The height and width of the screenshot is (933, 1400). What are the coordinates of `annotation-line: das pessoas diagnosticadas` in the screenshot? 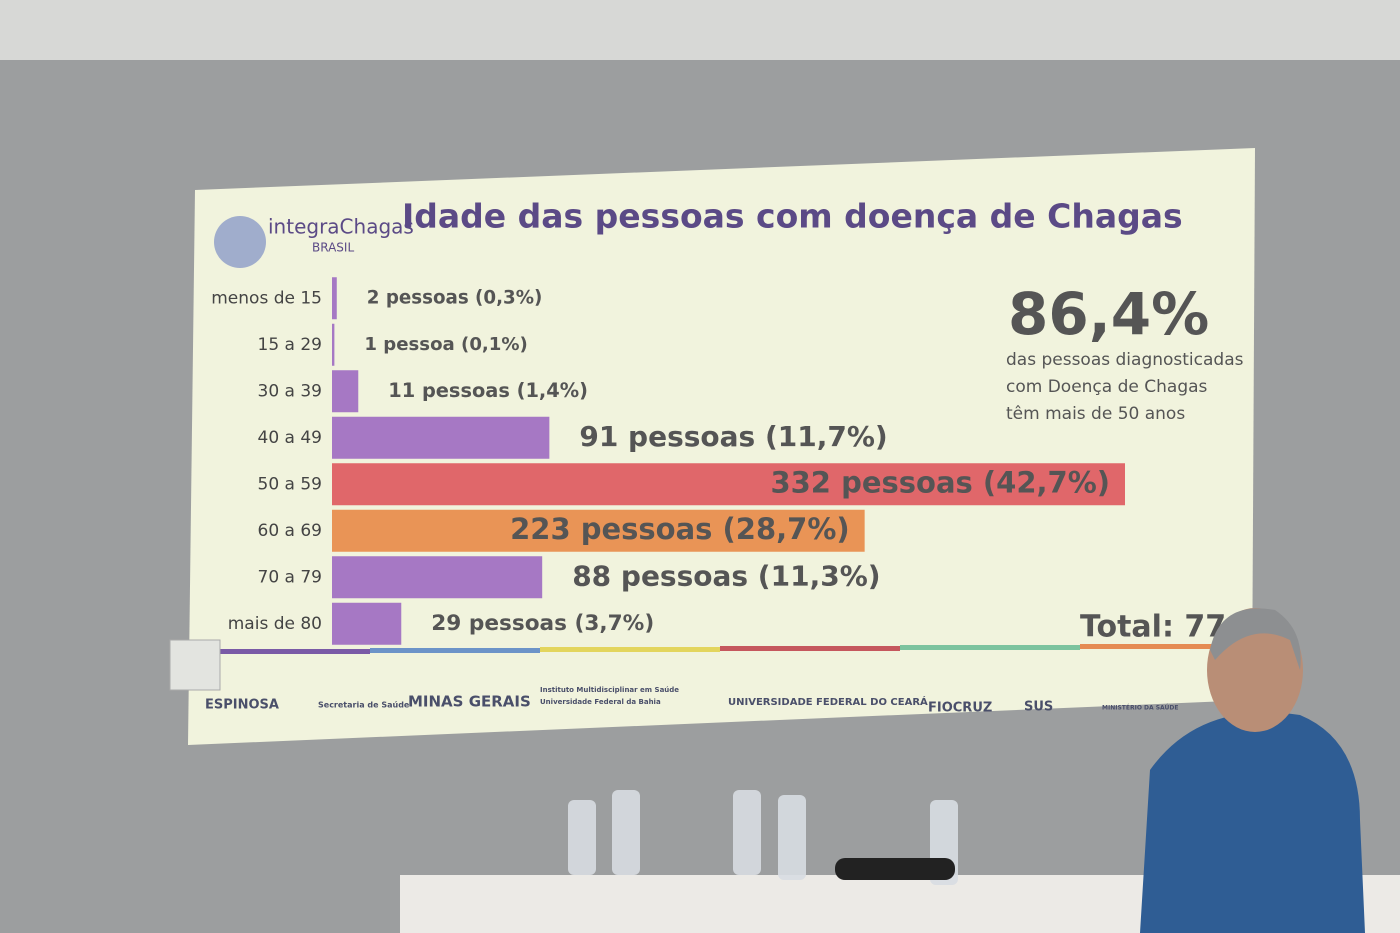 It's located at (1125, 360).